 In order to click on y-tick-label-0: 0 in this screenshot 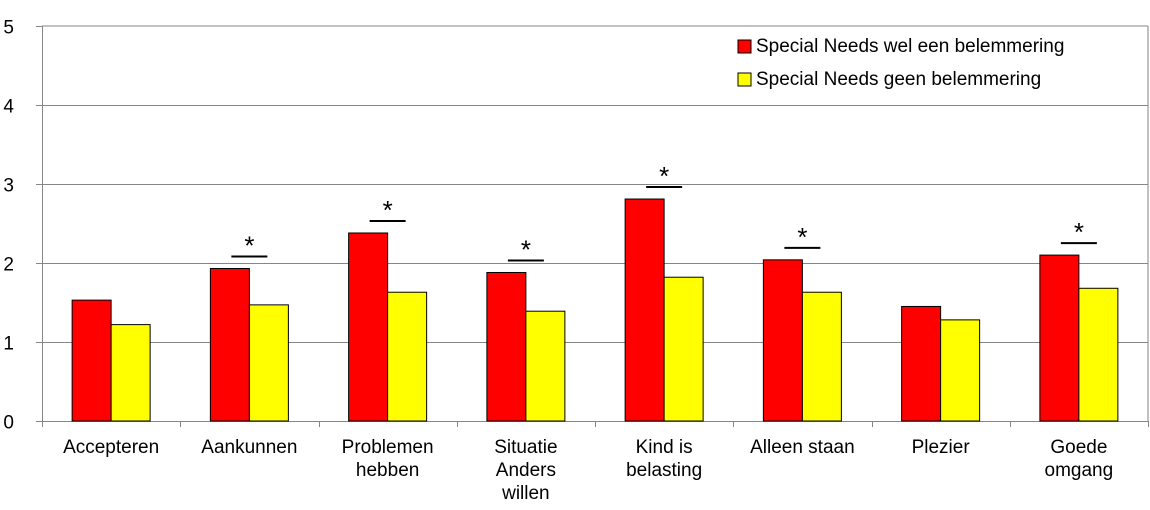, I will do `click(8, 423)`.